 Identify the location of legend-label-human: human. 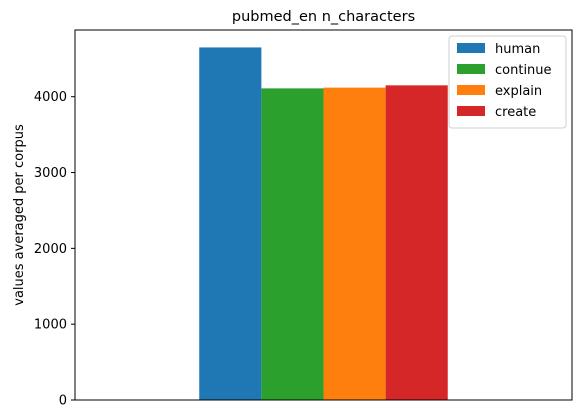
(517, 49).